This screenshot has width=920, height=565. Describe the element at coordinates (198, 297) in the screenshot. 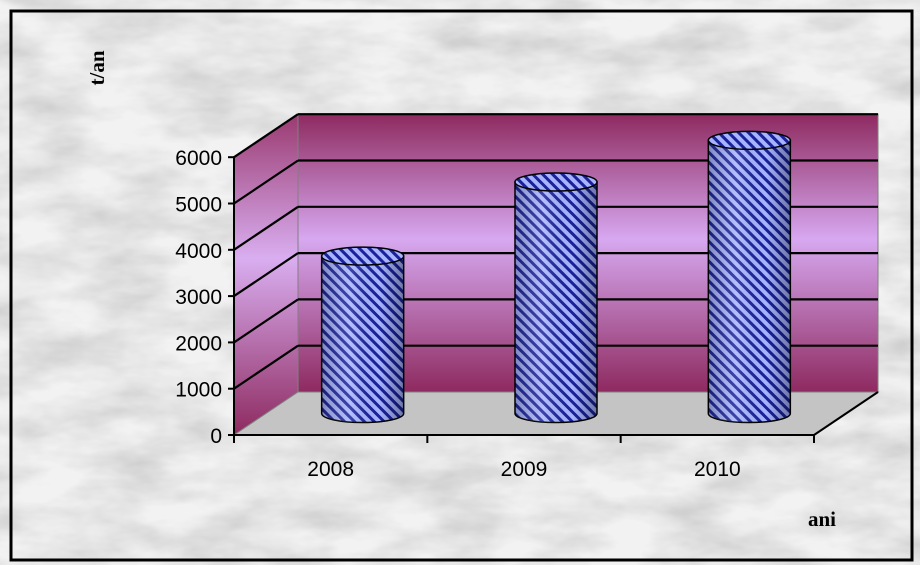

I see `y-tick-label: 3000` at that location.